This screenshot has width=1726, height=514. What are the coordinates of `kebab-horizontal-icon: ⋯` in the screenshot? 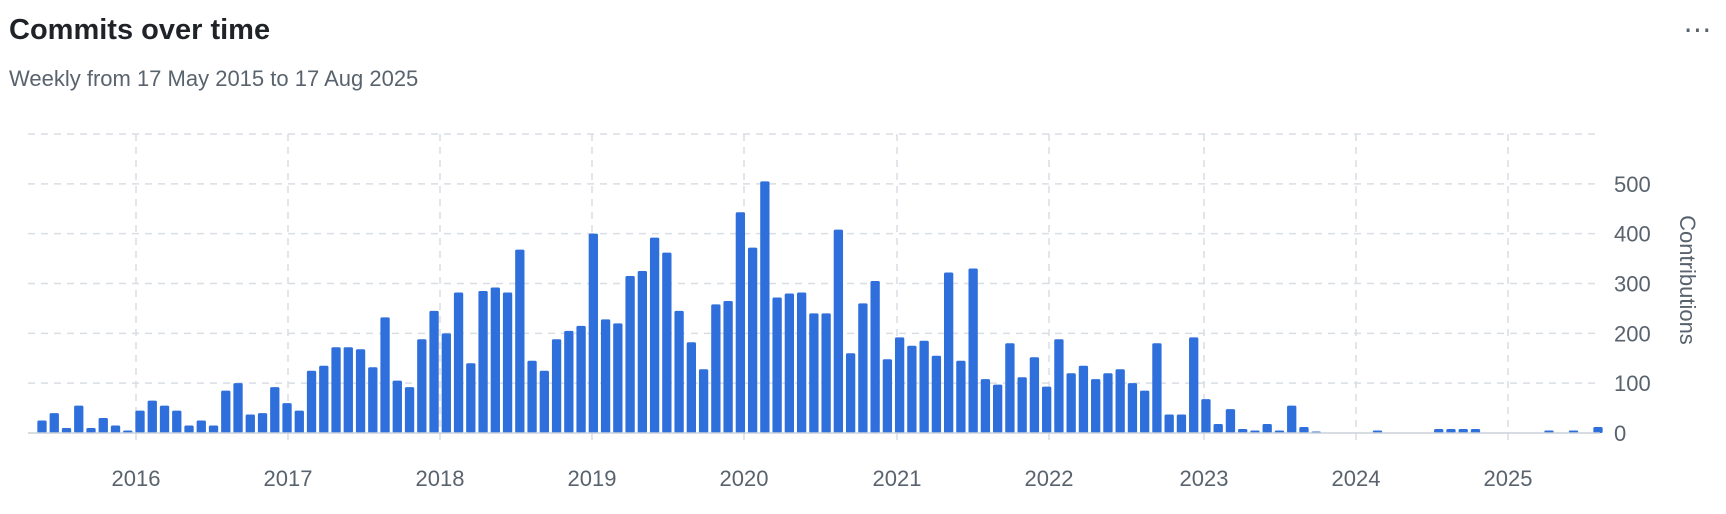 It's located at (1698, 29).